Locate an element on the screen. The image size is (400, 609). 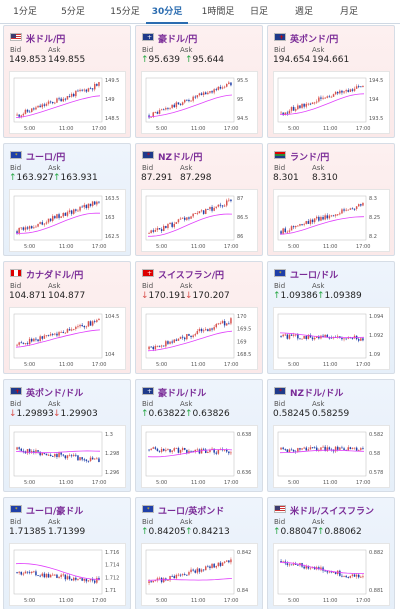
mini-chart: 87 86.5 86 5:00 11:00 17:00 is located at coordinates (199, 220).